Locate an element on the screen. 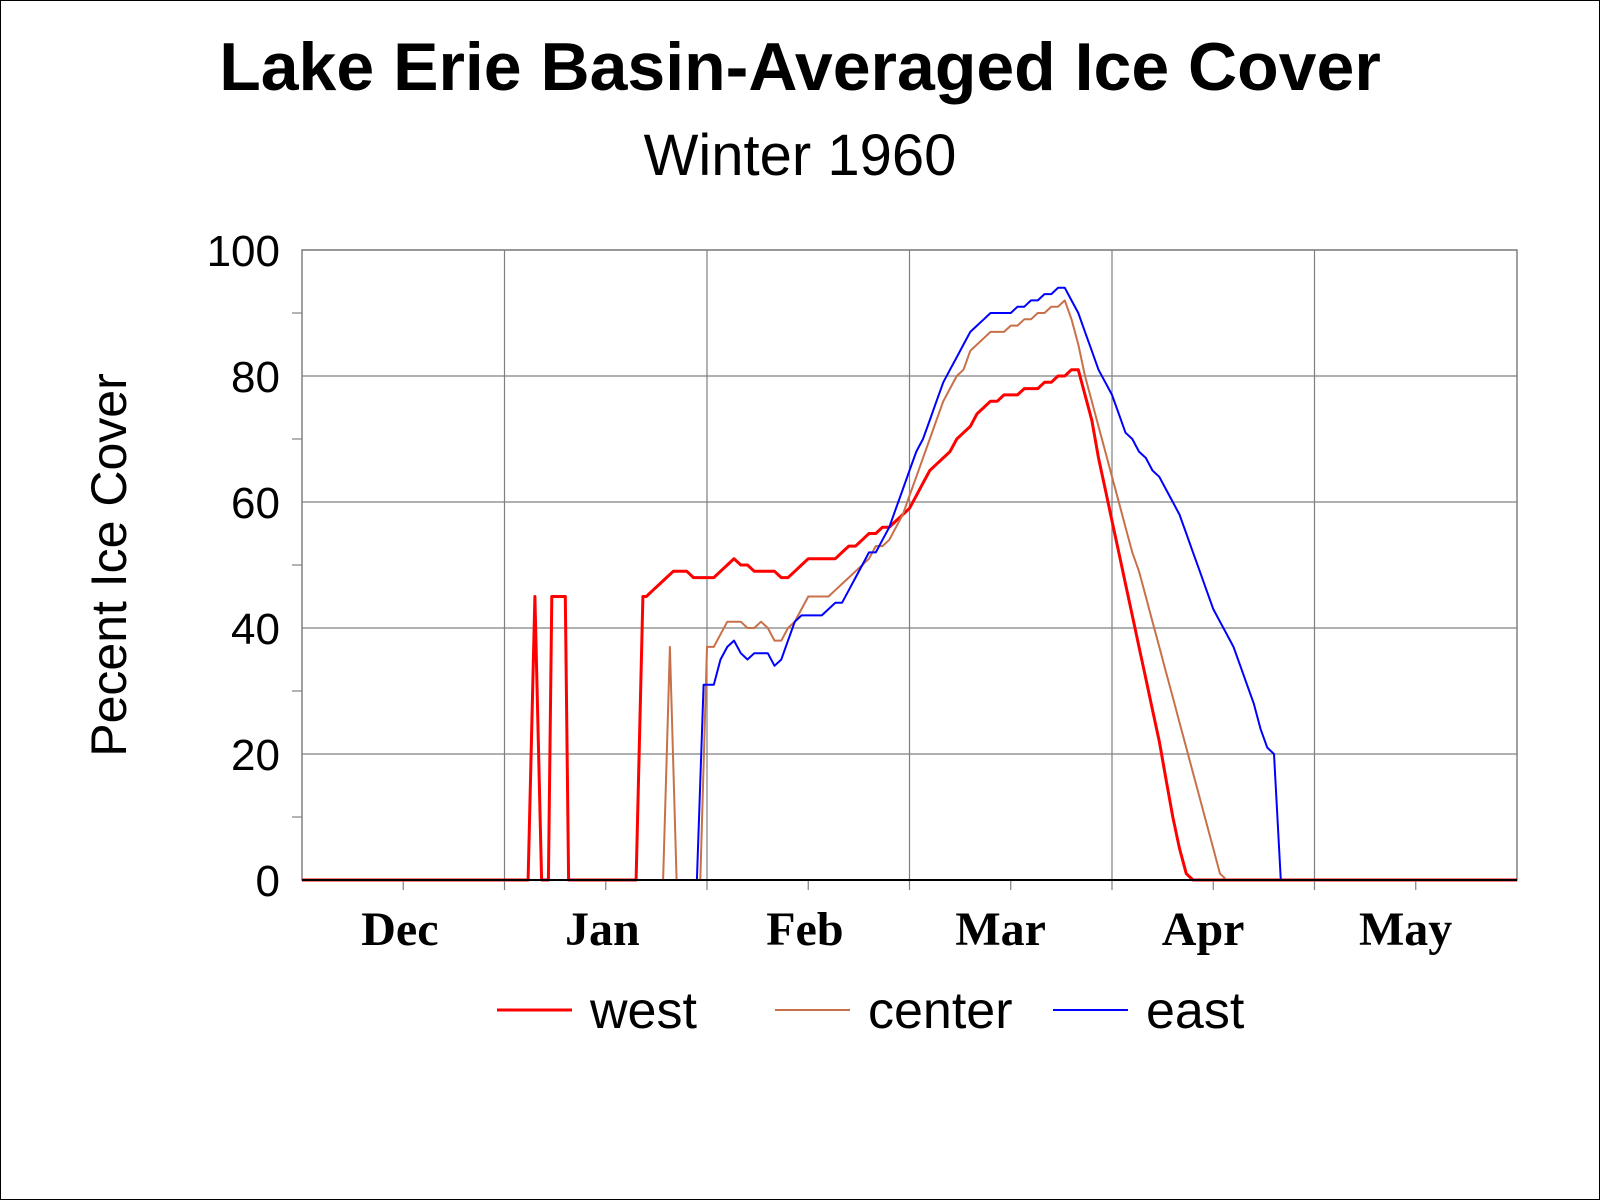  y-tick-label: 100 is located at coordinates (243, 251).